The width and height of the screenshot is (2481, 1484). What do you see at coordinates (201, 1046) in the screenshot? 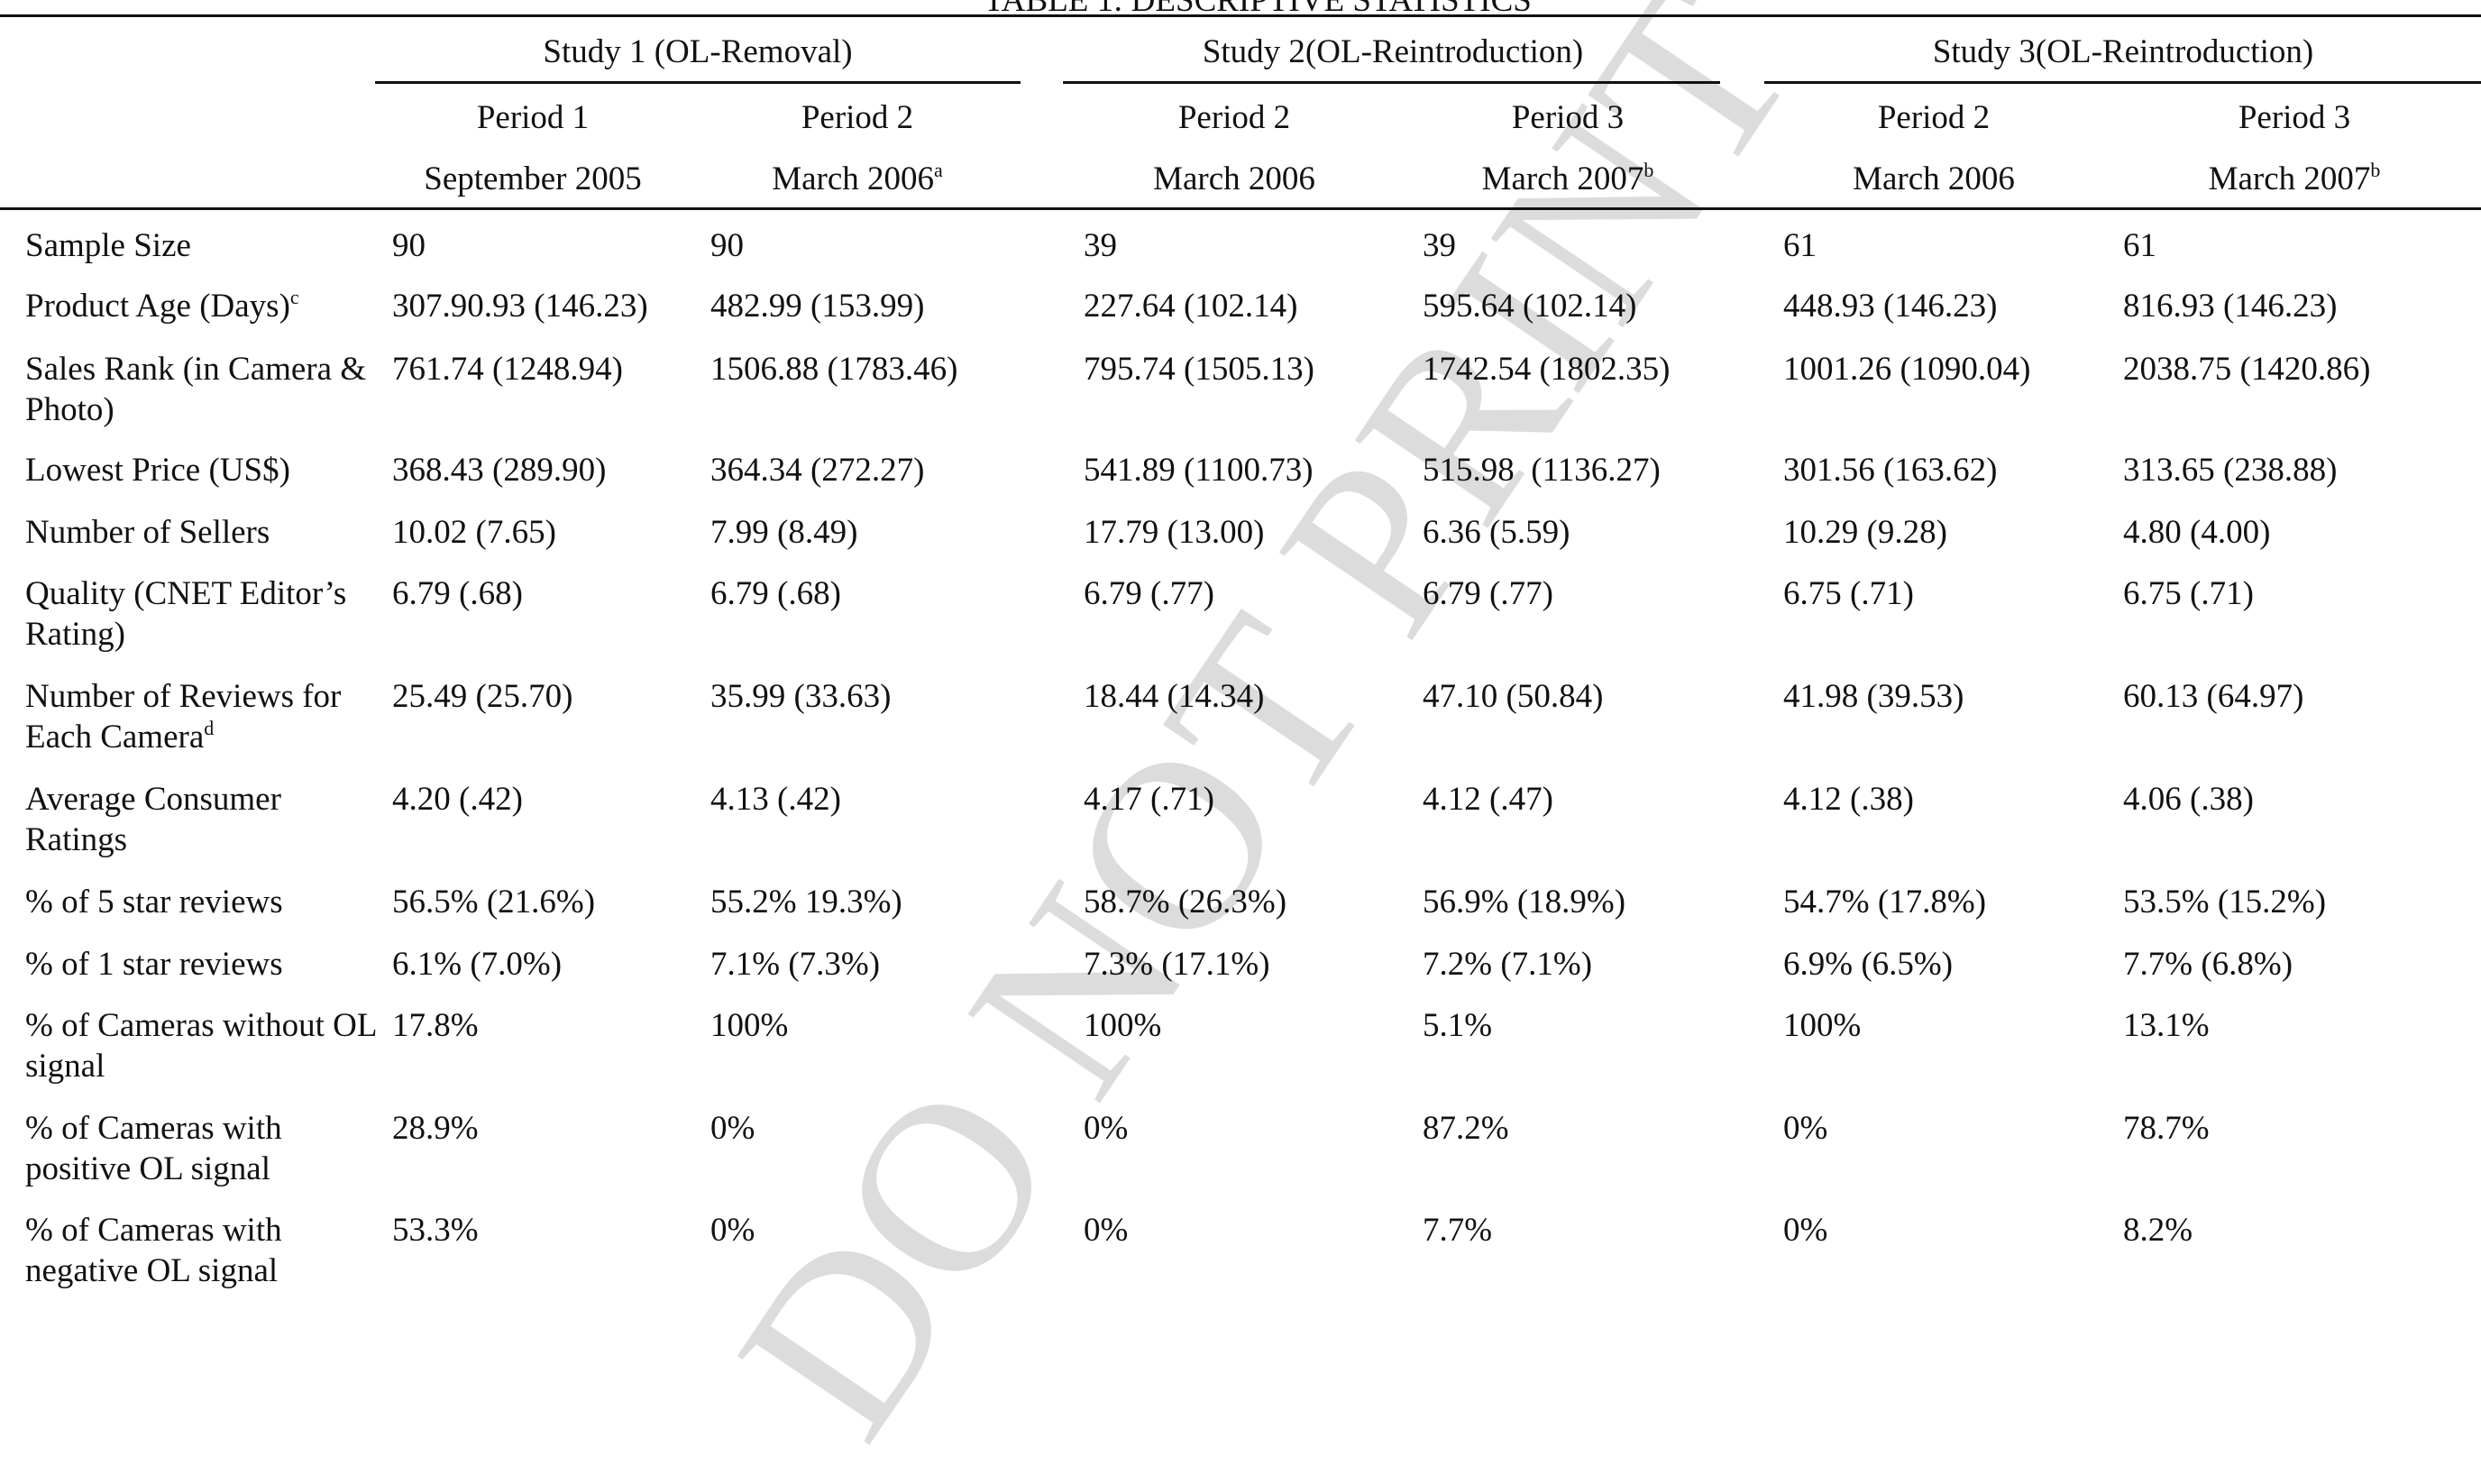
I see `row-label-text: % of Cameras without OL signal` at bounding box center [201, 1046].